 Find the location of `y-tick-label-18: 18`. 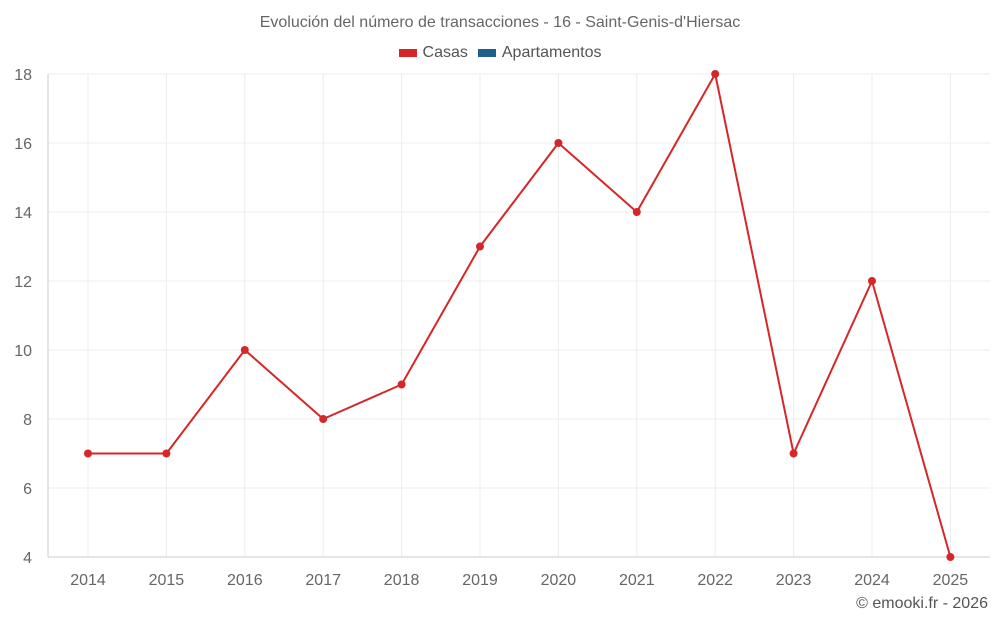

y-tick-label-18: 18 is located at coordinates (23, 75).